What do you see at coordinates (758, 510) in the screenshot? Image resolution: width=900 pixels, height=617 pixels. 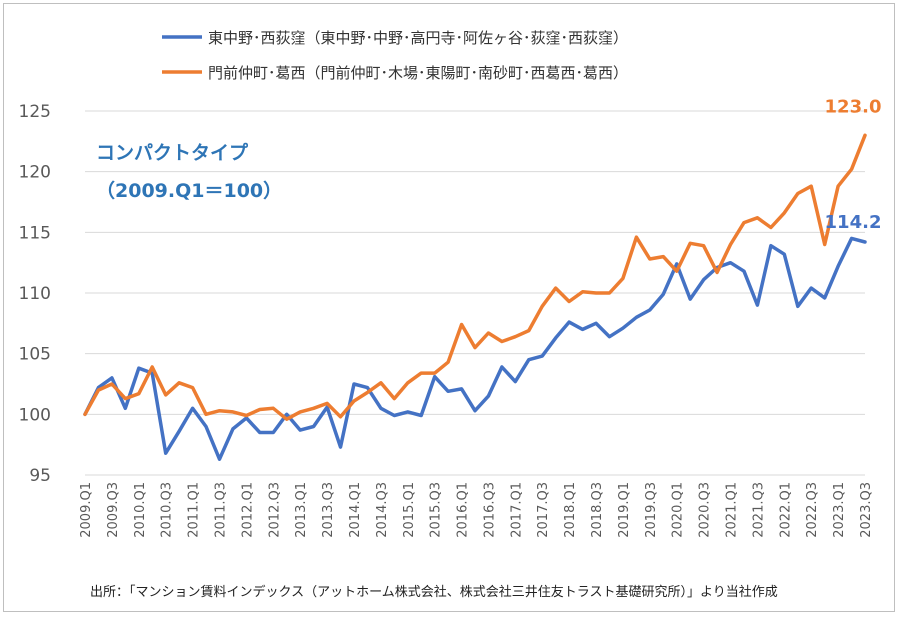 I see `x-tick-label: 2021.Q3` at bounding box center [758, 510].